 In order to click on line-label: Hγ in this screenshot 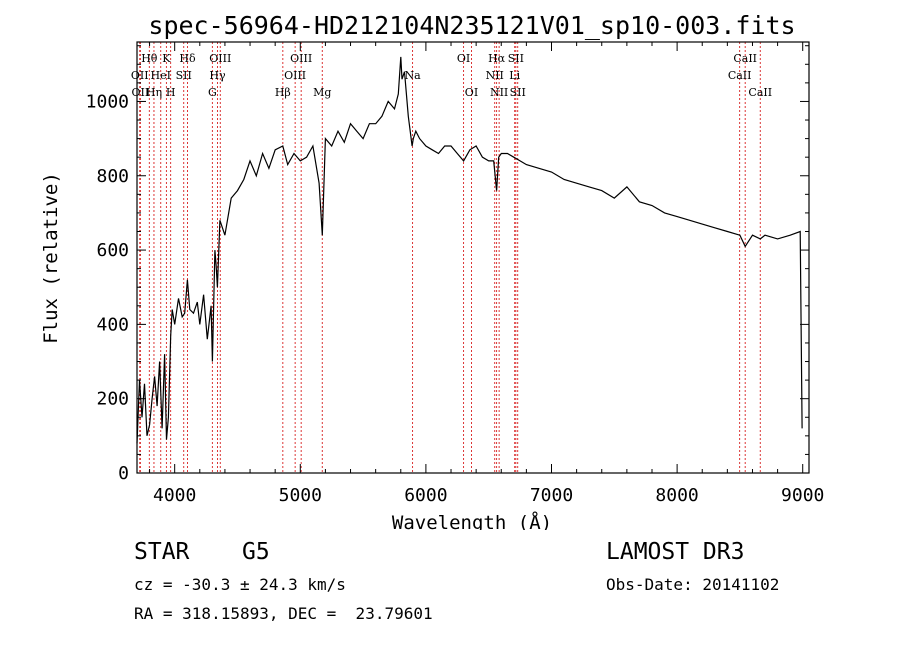, I will do `click(217, 75)`.